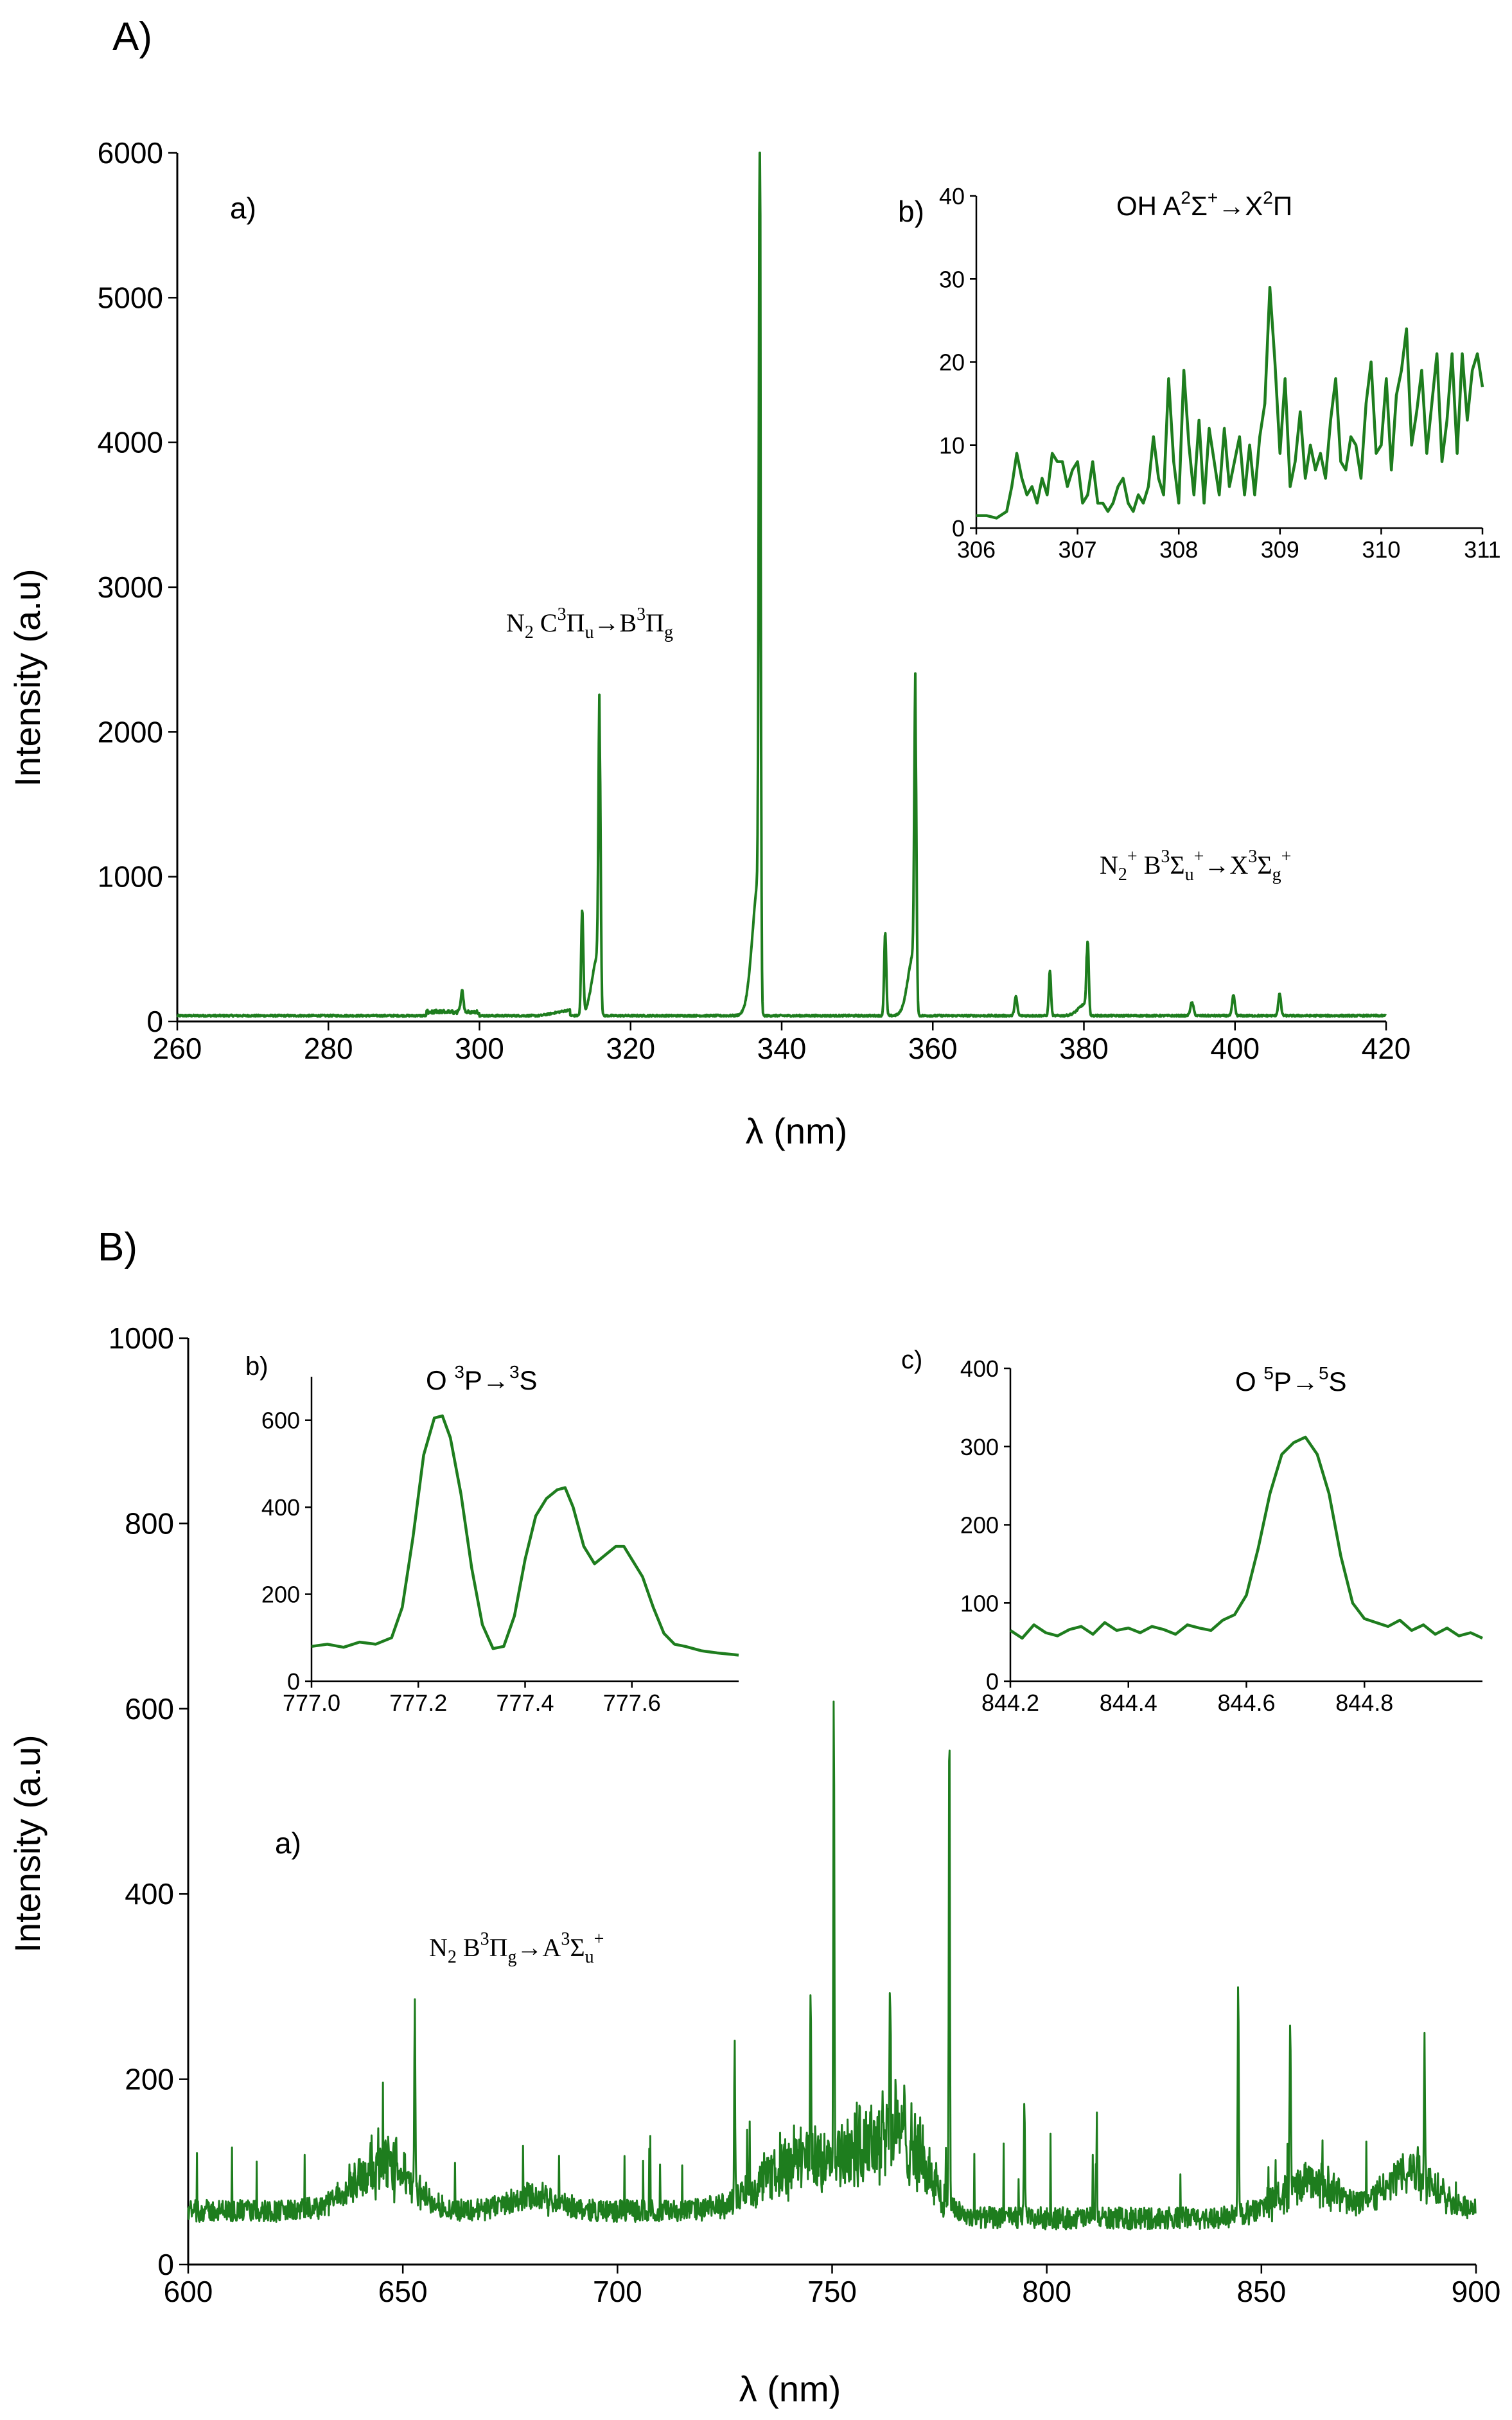  I want to click on x-tick-label: 700, so click(617, 2291).